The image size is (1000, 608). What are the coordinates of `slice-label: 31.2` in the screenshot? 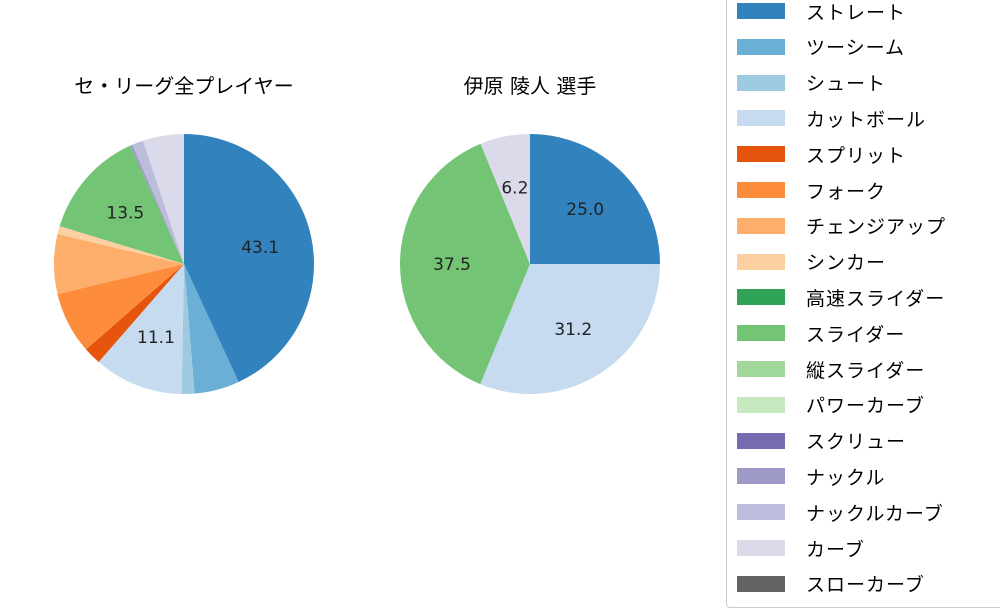 It's located at (573, 330).